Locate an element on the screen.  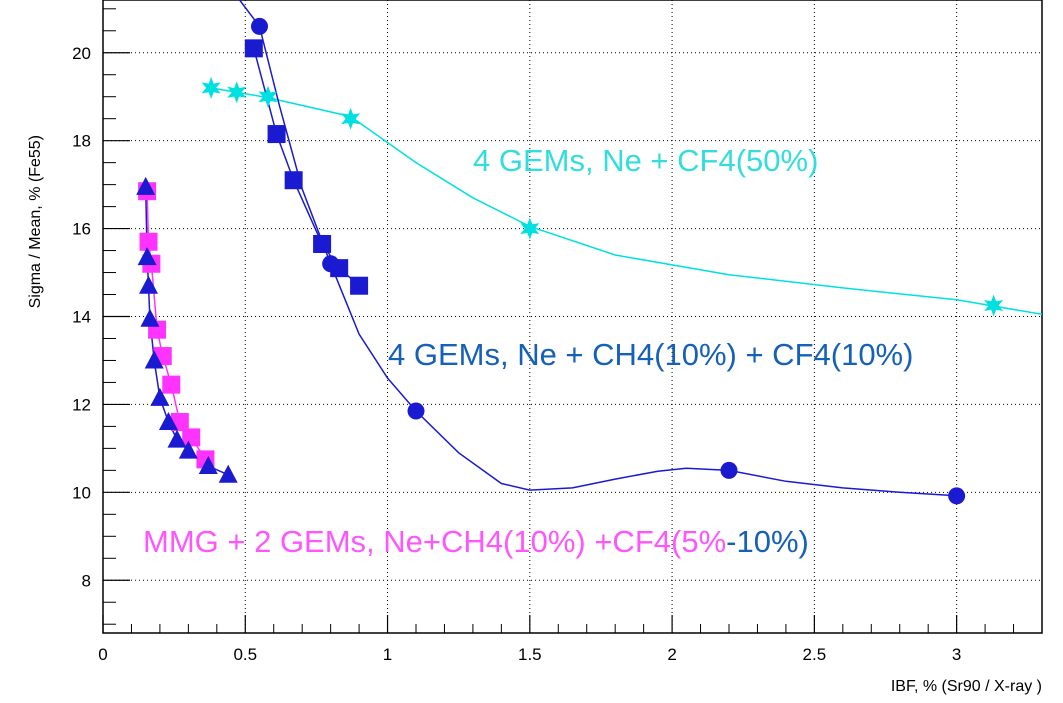
series-annotation: 4 GEMs, Ne + CH4(10%) + CF4(10%) is located at coordinates (650, 354).